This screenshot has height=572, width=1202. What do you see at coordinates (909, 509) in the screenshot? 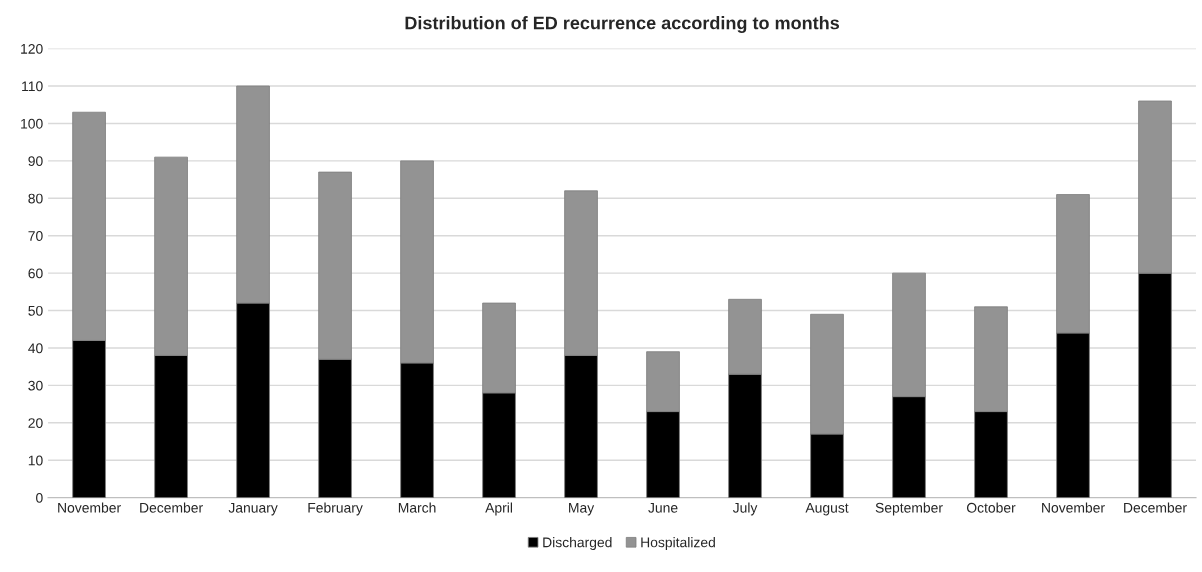
I see `x-tick-label: September` at bounding box center [909, 509].